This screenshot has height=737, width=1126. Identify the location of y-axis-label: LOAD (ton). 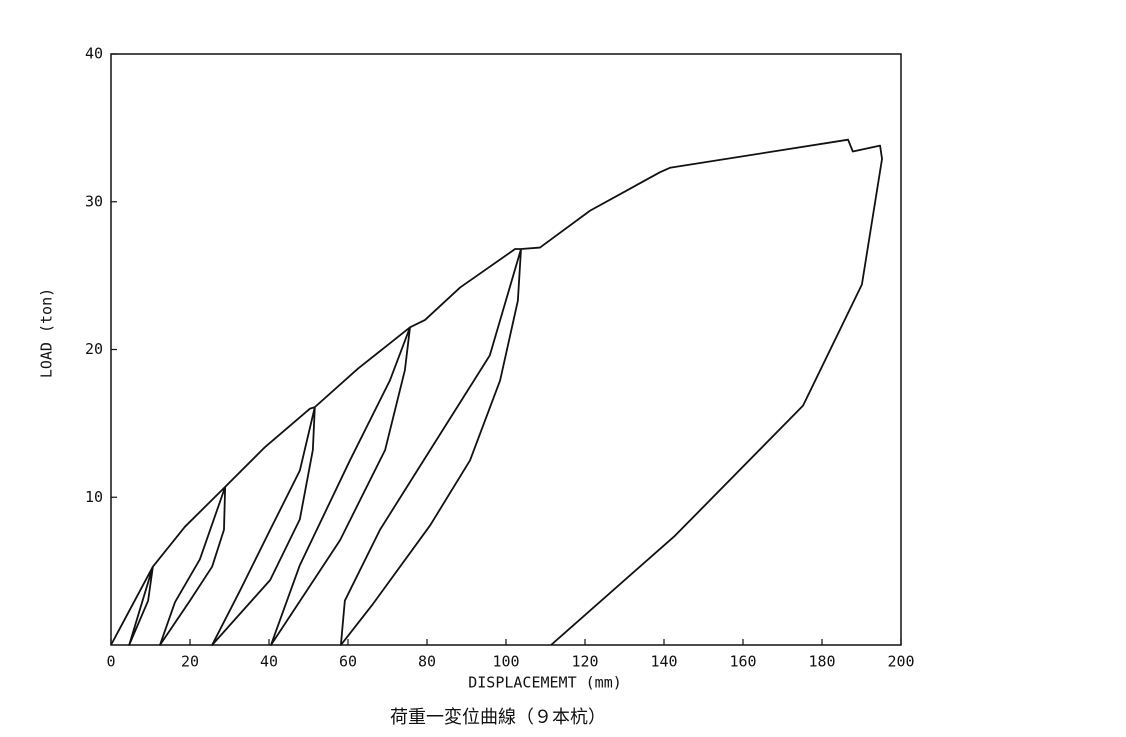
(47, 333).